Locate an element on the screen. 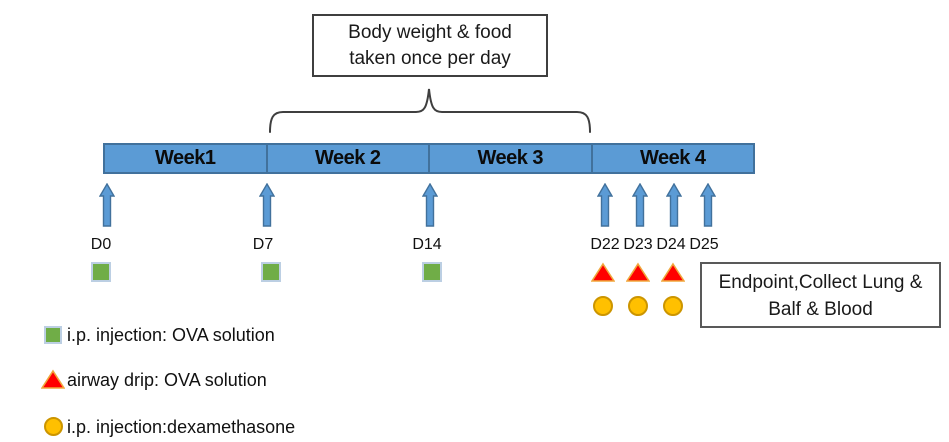 The width and height of the screenshot is (949, 442). timeline-week-2: Week 2 is located at coordinates (349, 158).